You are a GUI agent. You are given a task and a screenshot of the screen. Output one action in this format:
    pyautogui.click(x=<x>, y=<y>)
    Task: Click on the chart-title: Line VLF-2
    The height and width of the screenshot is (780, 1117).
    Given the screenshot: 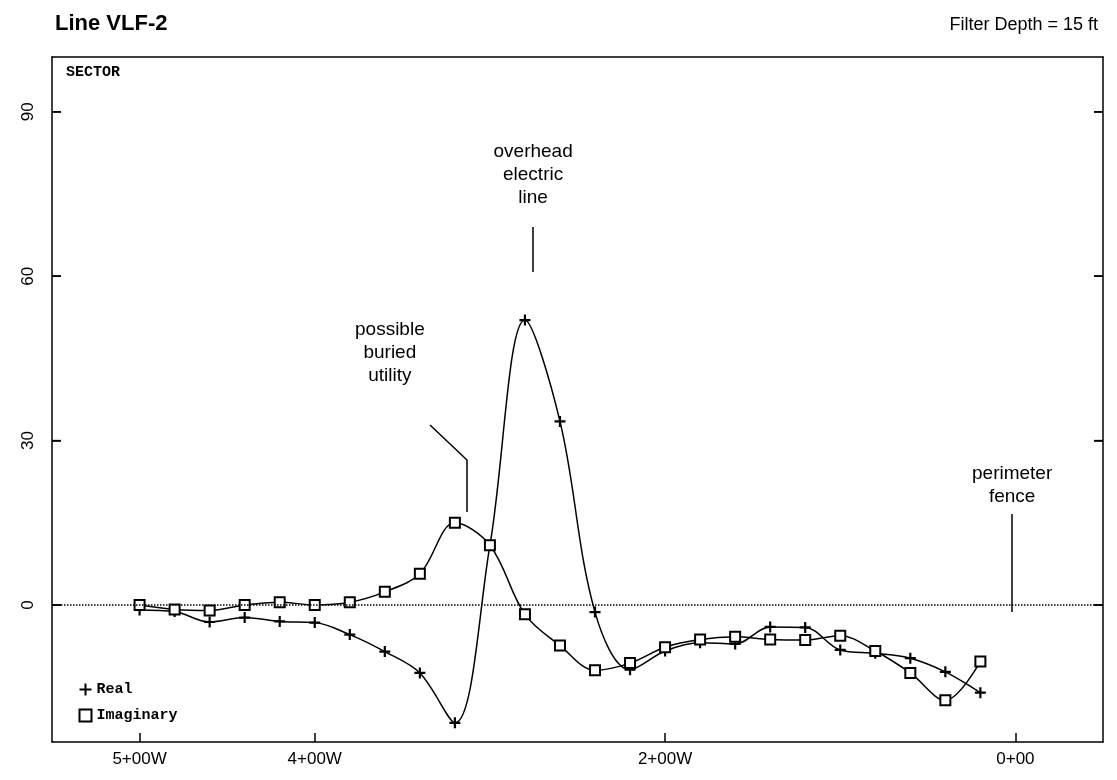 What is the action you would take?
    pyautogui.click(x=111, y=22)
    